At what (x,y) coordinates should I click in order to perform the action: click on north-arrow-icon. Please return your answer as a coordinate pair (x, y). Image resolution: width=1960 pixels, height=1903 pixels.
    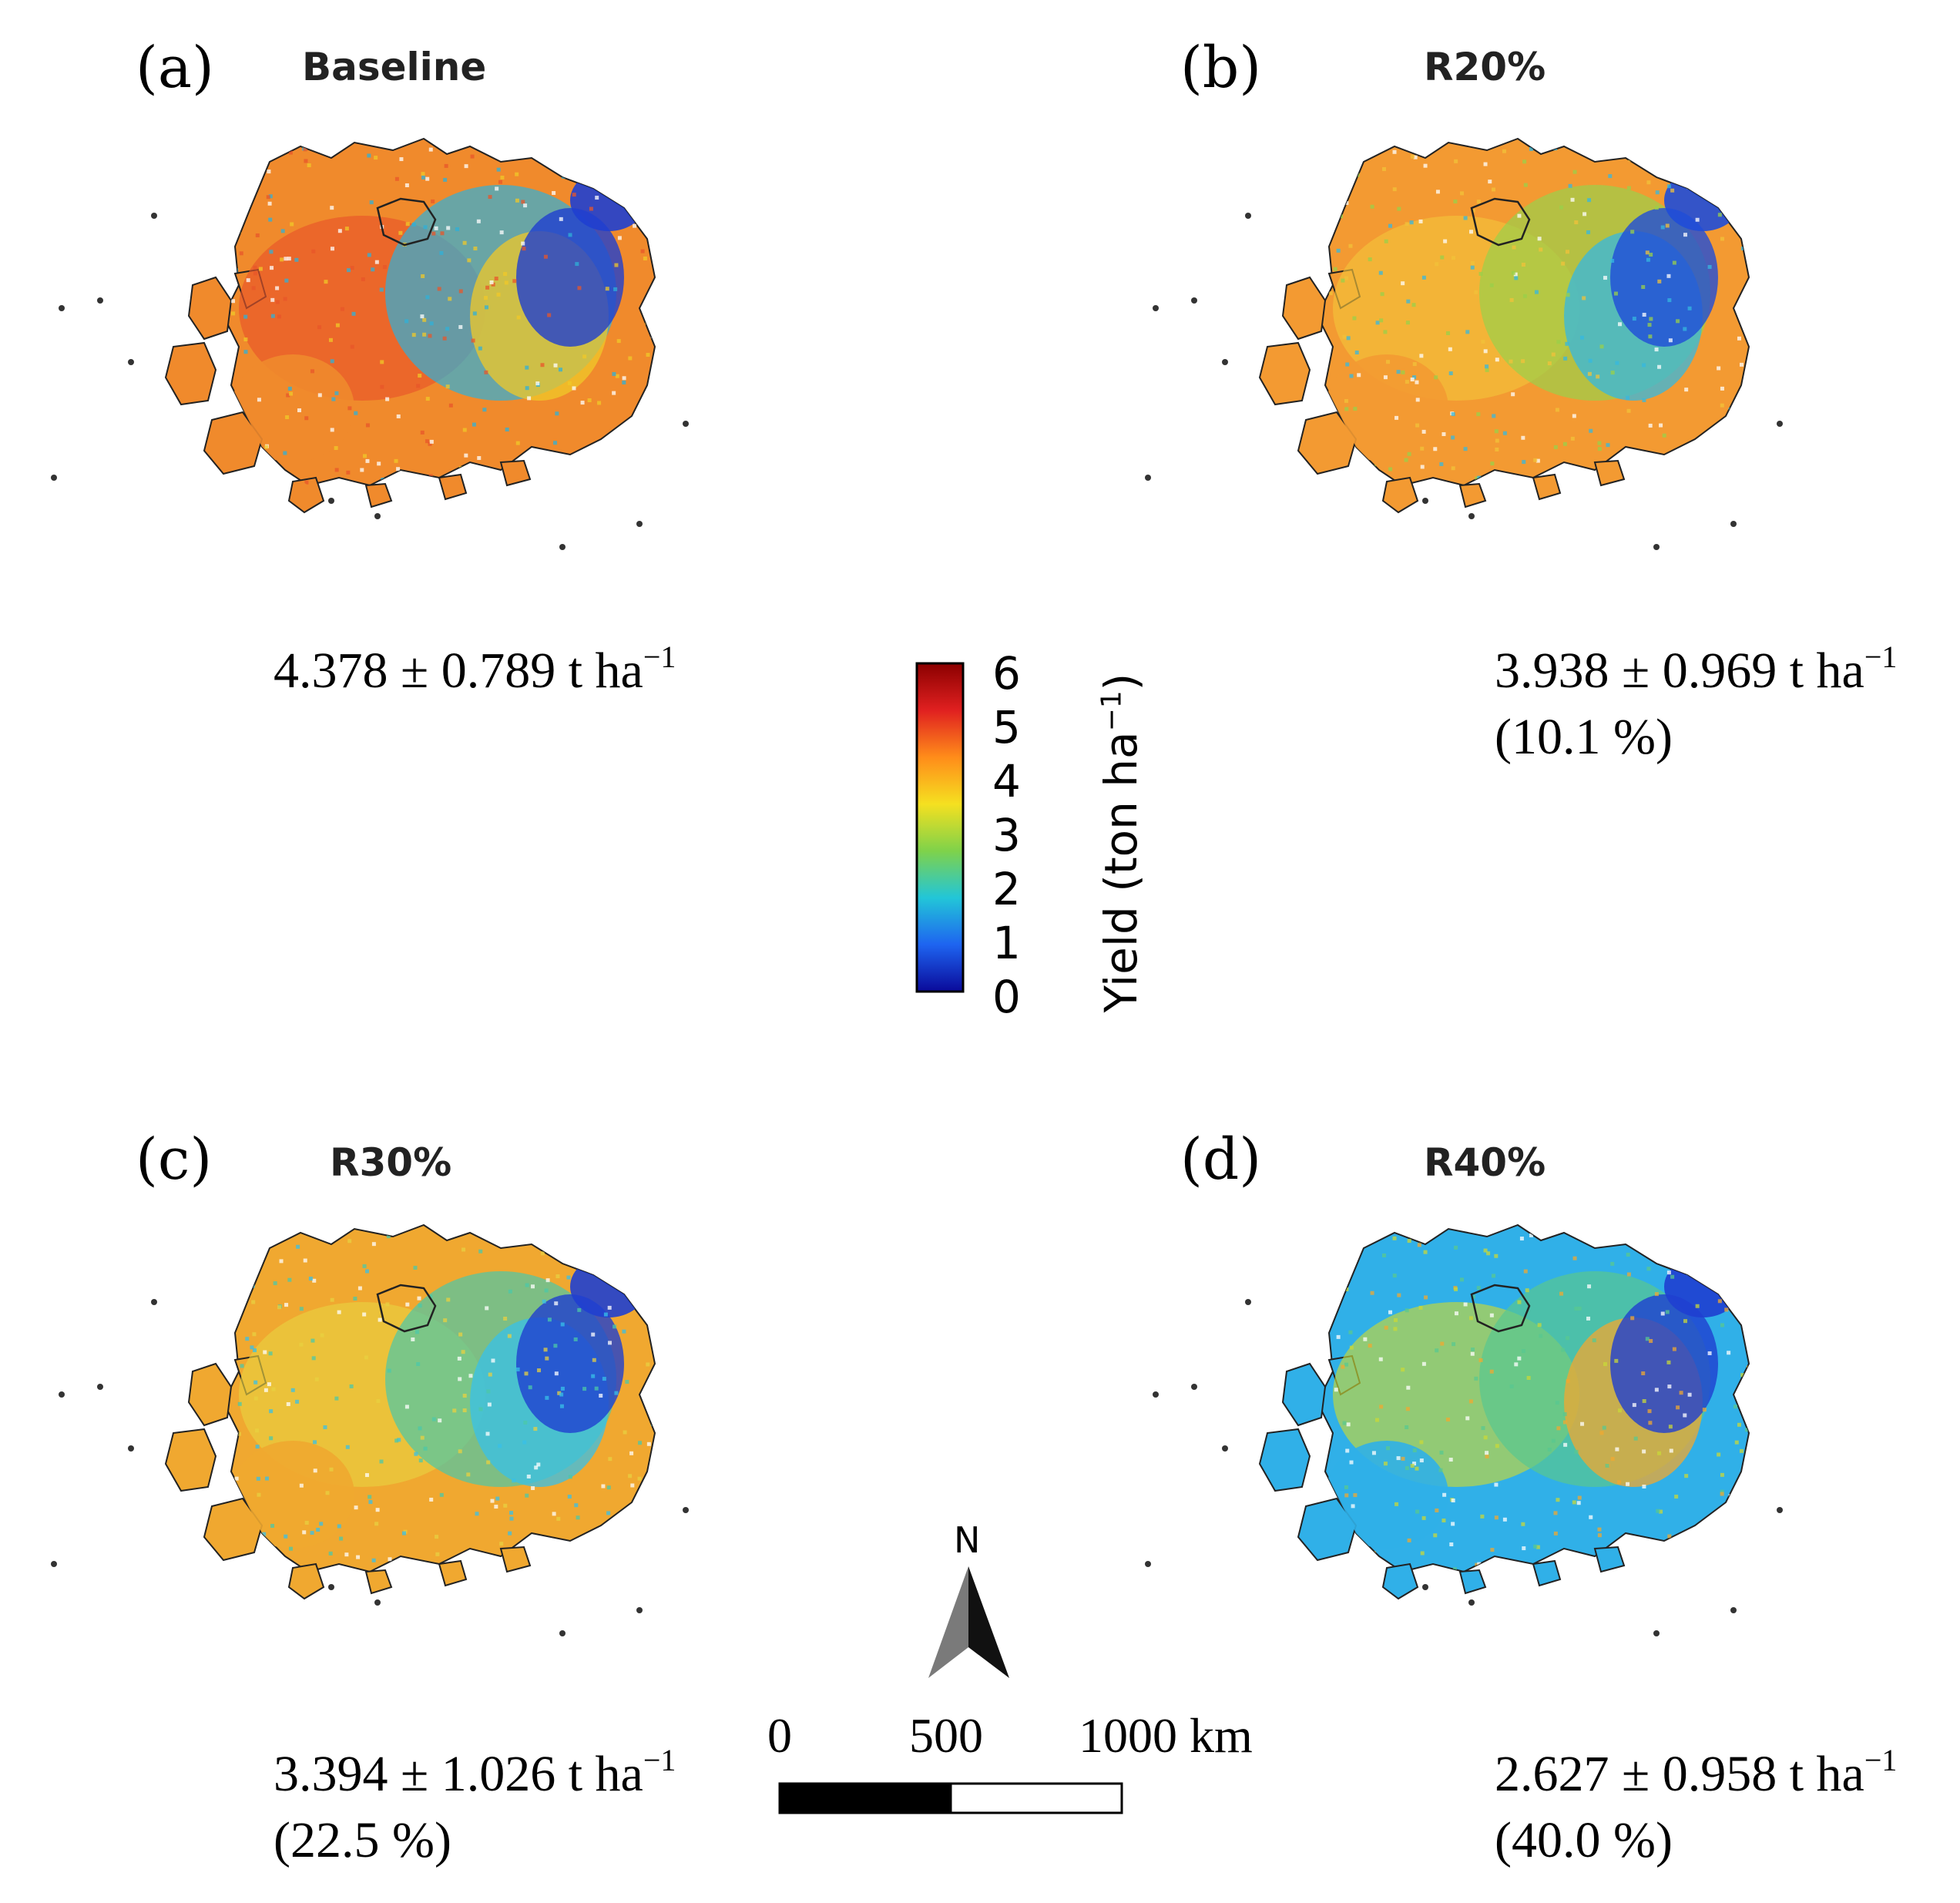
    Looking at the image, I should click on (968, 1622).